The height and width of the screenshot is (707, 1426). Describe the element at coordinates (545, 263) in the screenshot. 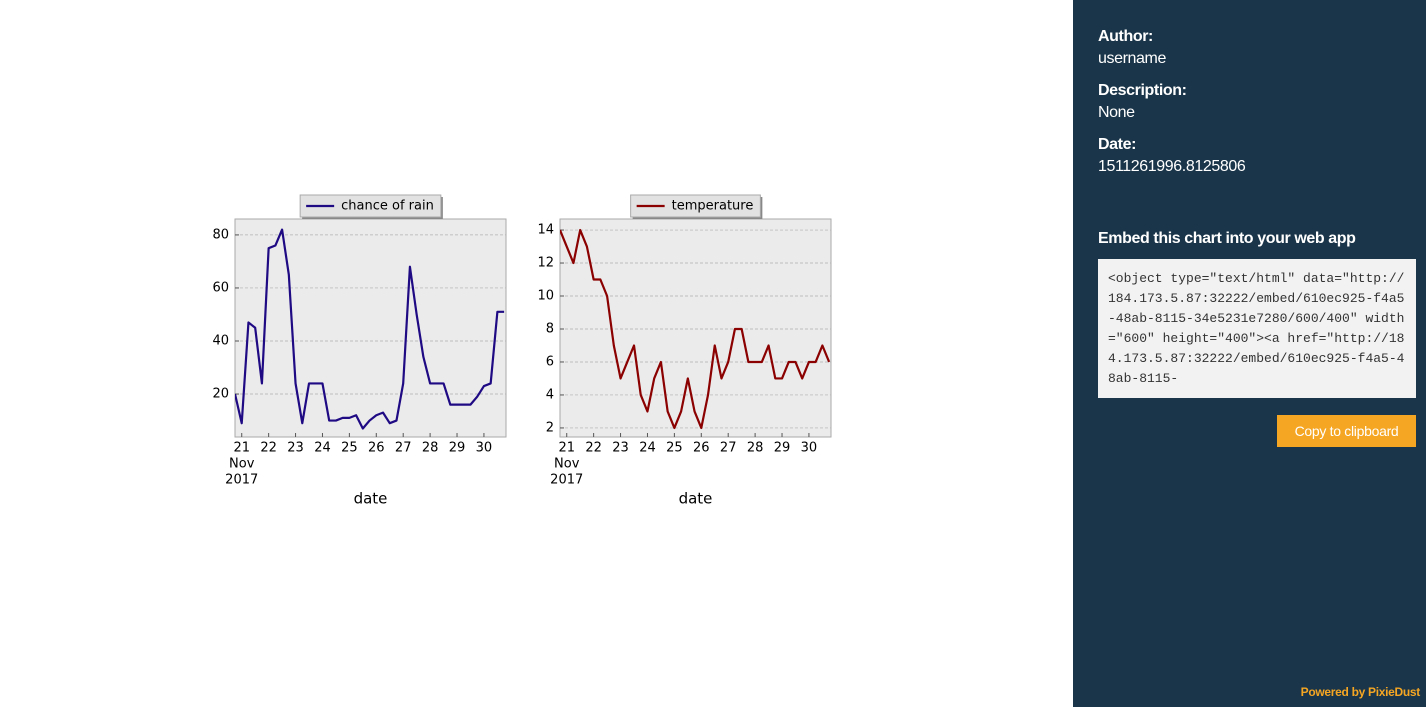

I see `y-tick-label: 12` at that location.